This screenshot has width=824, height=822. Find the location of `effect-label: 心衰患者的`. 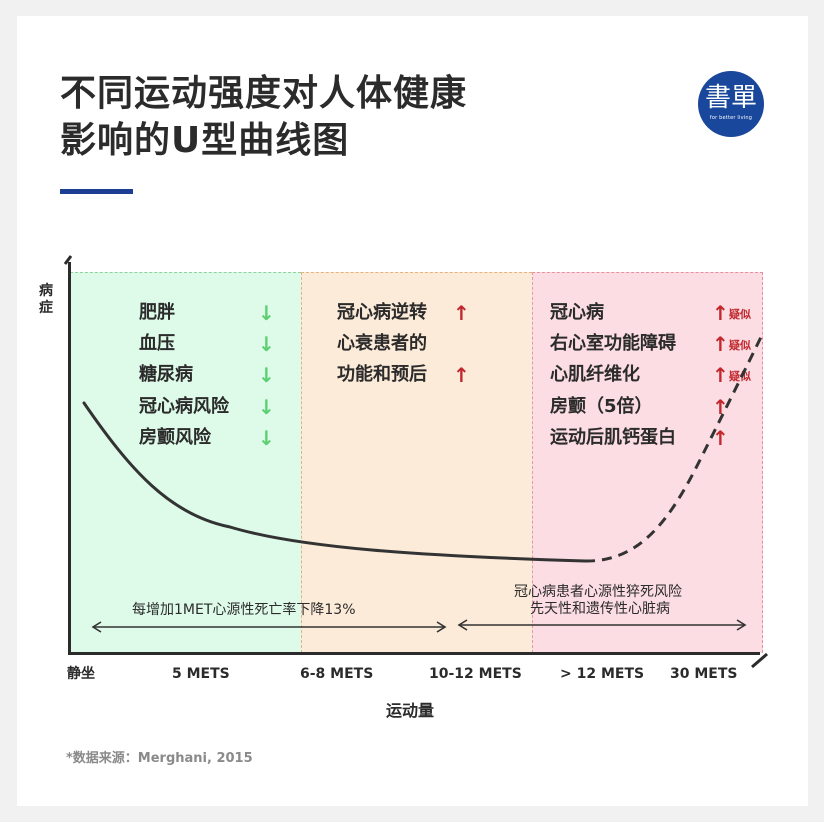

effect-label: 心衰患者的 is located at coordinates (382, 343).